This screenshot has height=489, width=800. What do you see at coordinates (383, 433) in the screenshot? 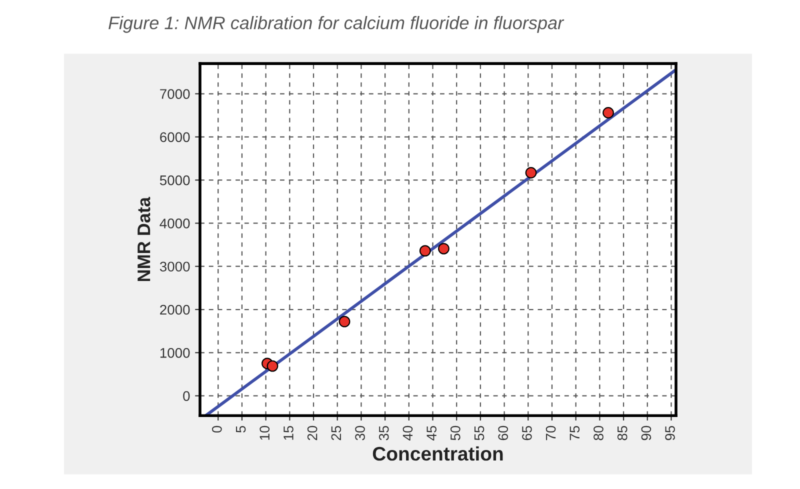
I see `x-tick-label: 35` at bounding box center [383, 433].